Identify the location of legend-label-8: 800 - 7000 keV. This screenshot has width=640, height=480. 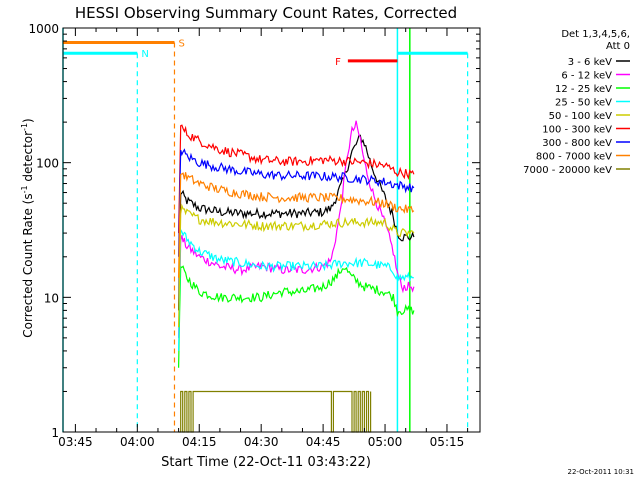
(574, 157).